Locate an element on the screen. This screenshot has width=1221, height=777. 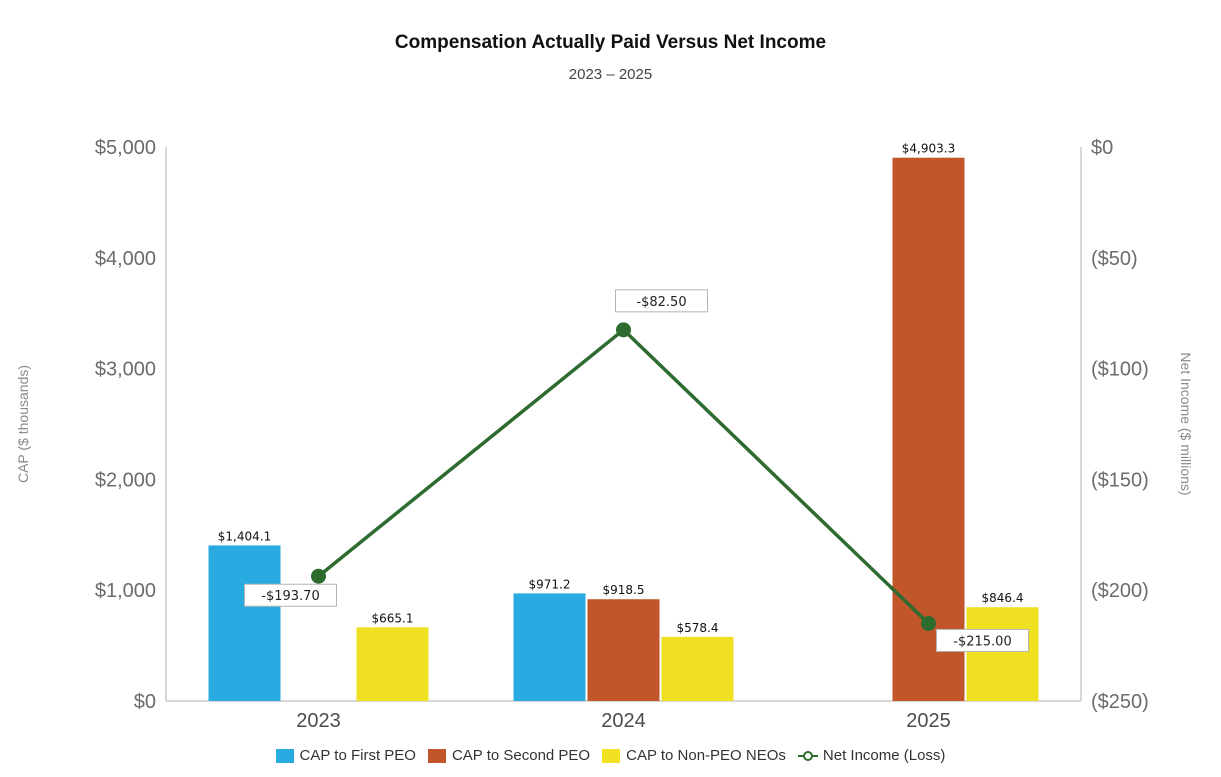
bar-data-label: $665.1 is located at coordinates (393, 618).